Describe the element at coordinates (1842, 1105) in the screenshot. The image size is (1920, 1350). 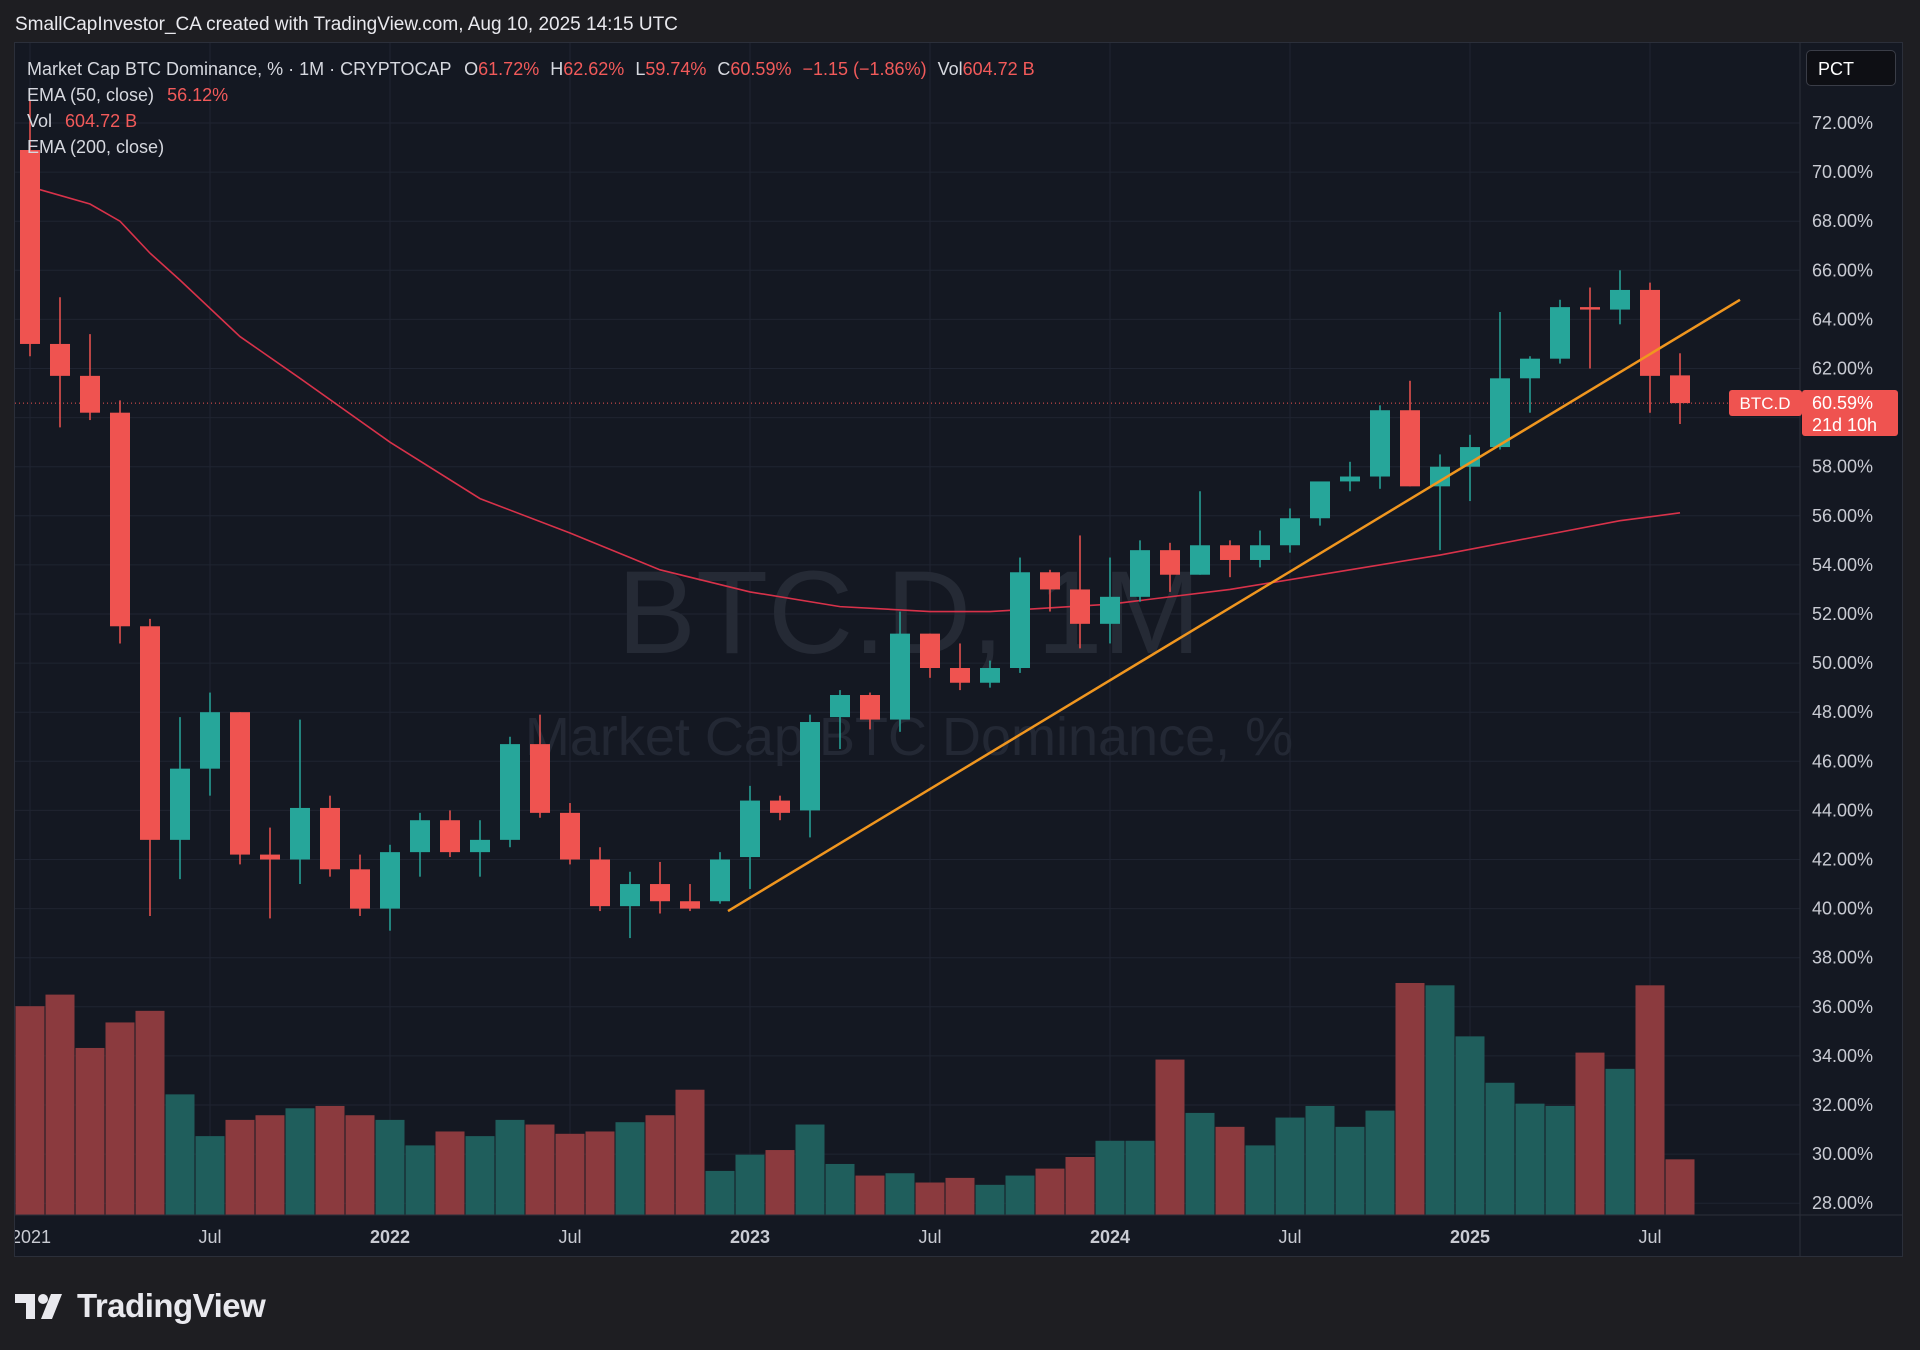
I see `price-axis-tick: 32.00%` at that location.